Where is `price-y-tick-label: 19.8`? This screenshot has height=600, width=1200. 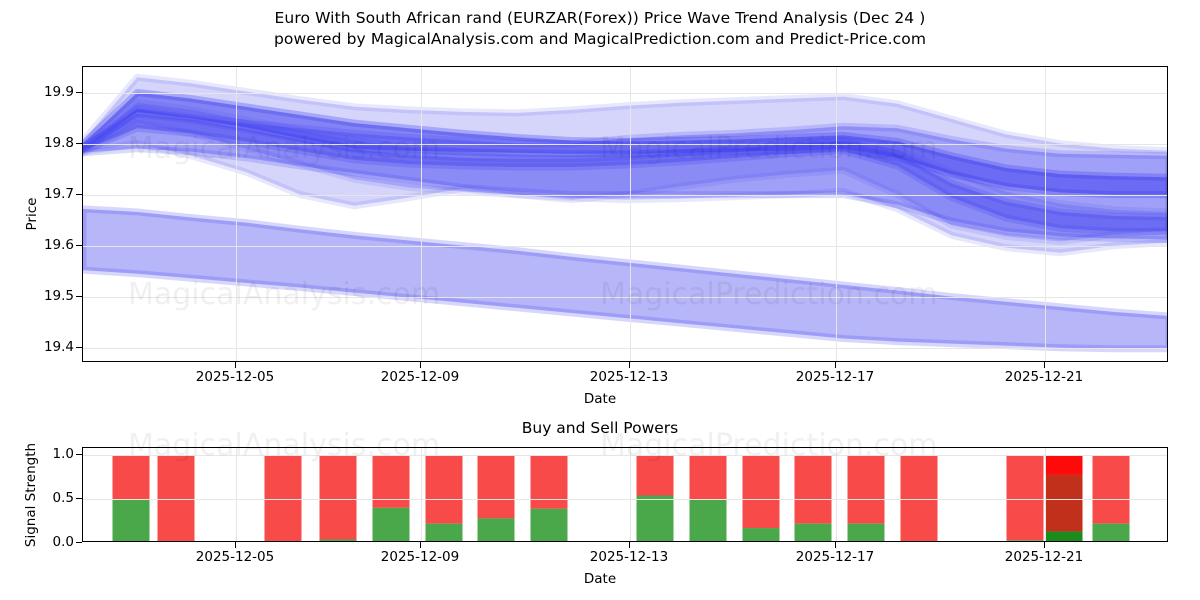
price-y-tick-label: 19.8 is located at coordinates (58, 142).